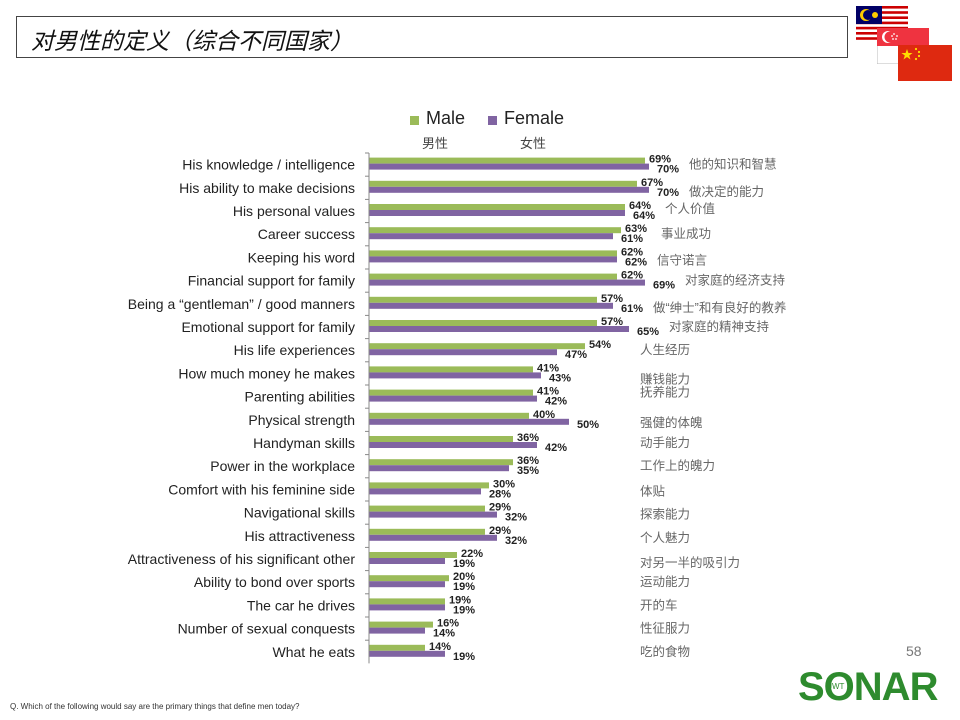 The image size is (960, 720). I want to click on value-label-male: 63%, so click(636, 229).